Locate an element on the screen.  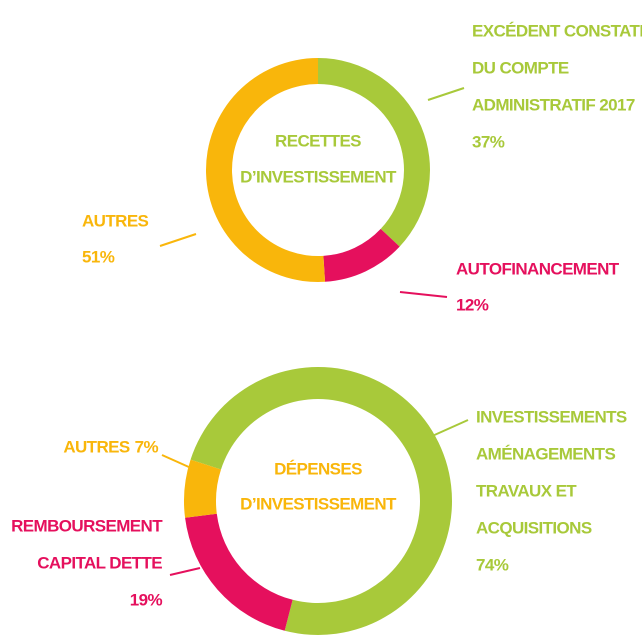
label-line: ACQUISITIONS is located at coordinates (534, 527).